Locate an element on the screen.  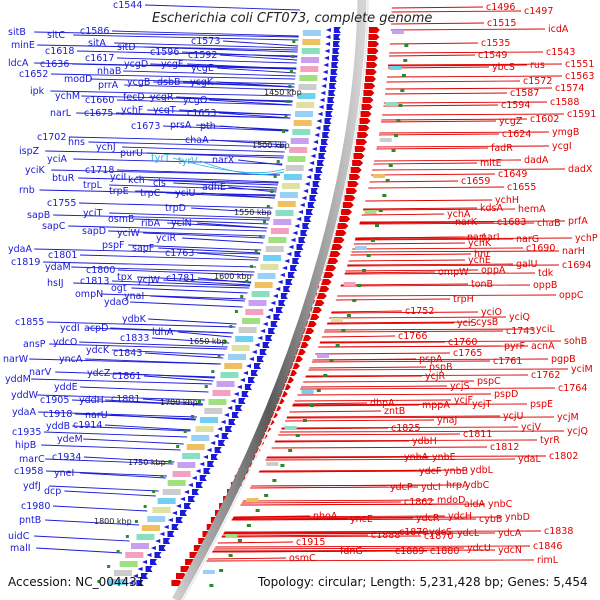
gene-label-forward: c1764 is located at coordinates (572, 388).